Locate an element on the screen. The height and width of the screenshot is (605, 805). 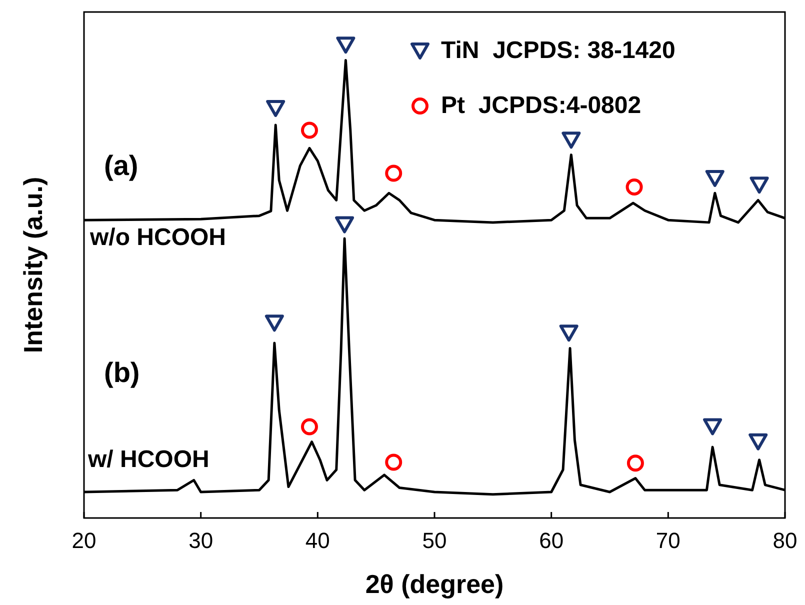
x-tick-label: 20 is located at coordinates (84, 540).